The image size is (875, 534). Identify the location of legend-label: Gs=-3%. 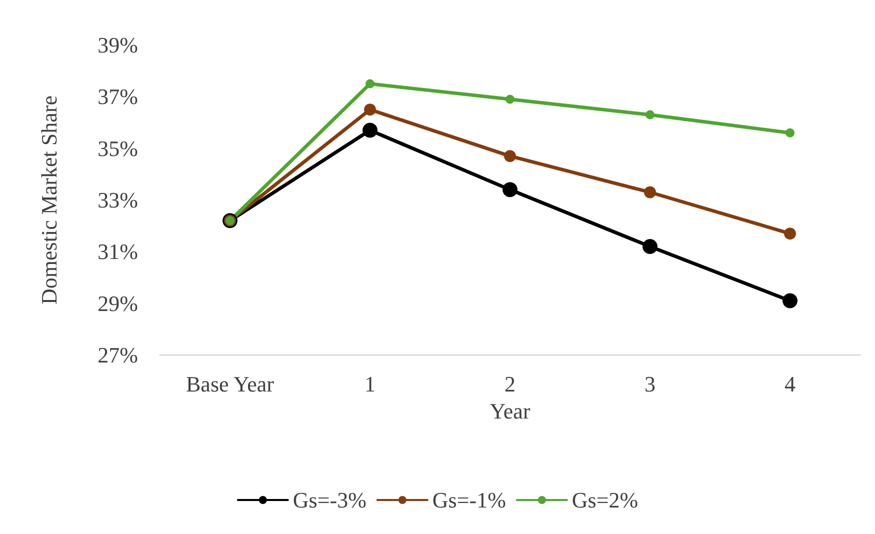
(329, 500).